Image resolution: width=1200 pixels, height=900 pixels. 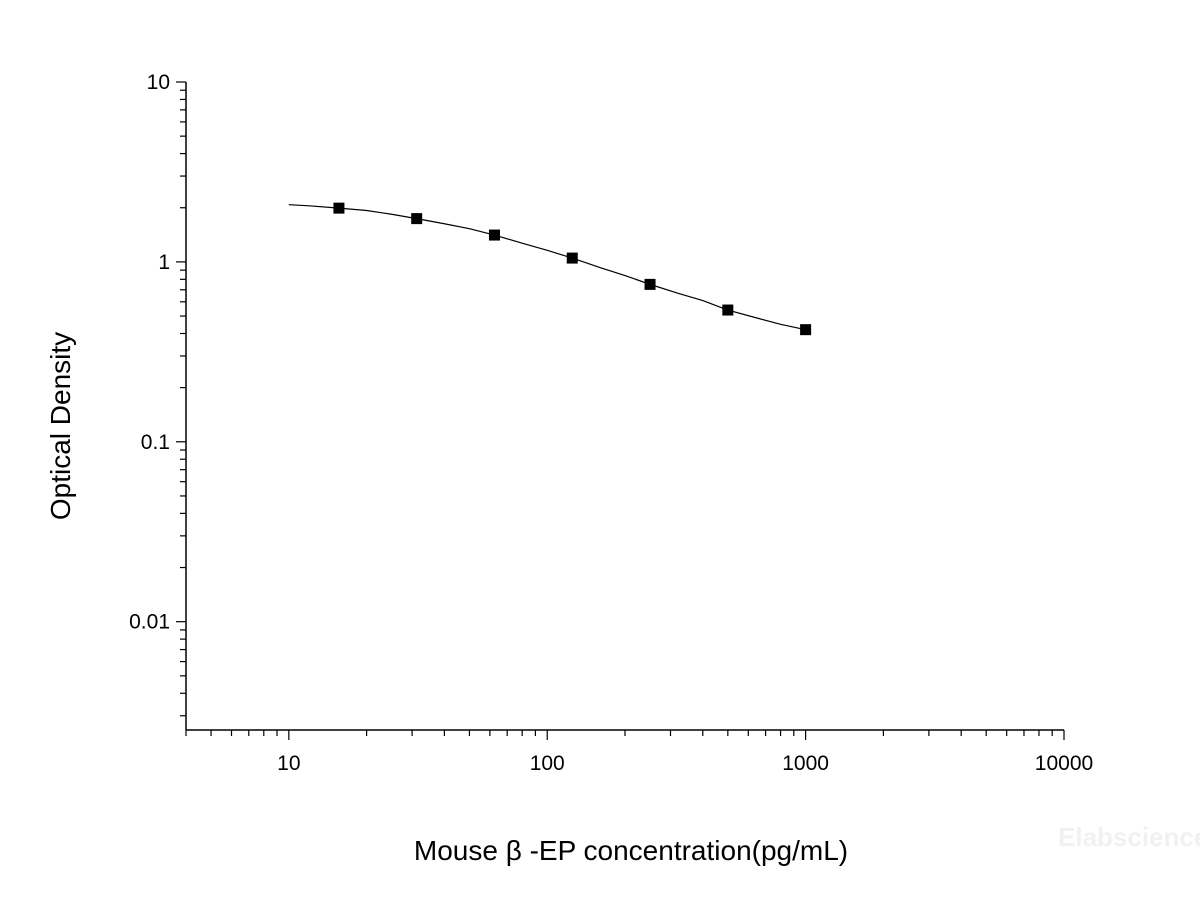 I want to click on x-axis-title: Mouse β -EP concentration(pg/mL), so click(x=631, y=850).